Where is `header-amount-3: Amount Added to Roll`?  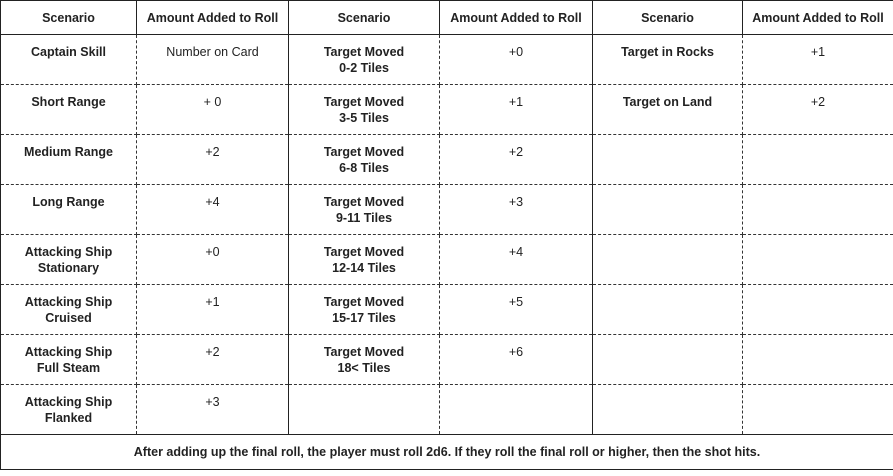 header-amount-3: Amount Added to Roll is located at coordinates (817, 17).